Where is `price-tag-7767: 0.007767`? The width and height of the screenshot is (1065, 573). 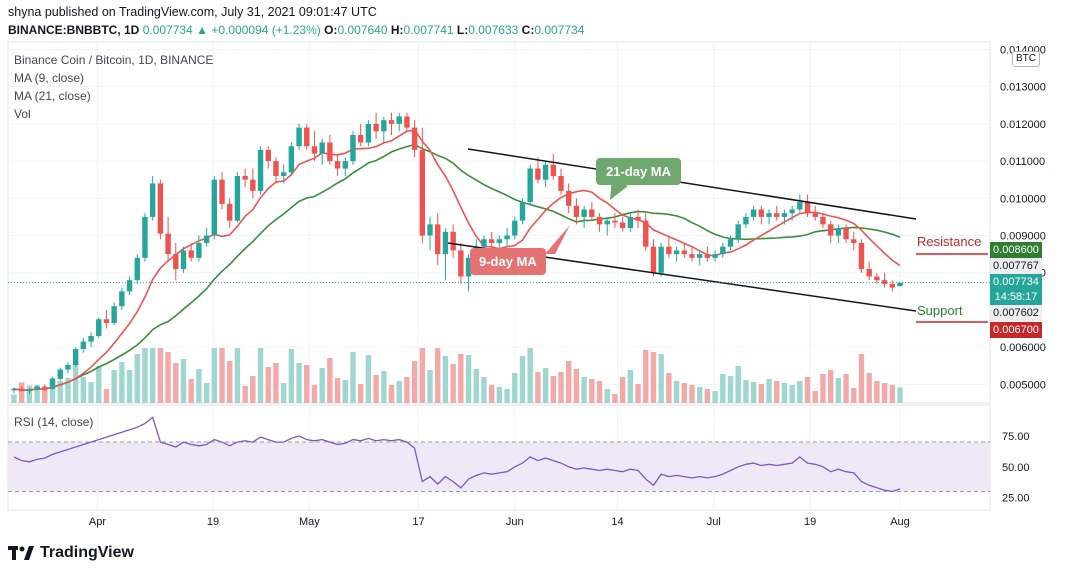
price-tag-7767: 0.007767 is located at coordinates (1016, 266).